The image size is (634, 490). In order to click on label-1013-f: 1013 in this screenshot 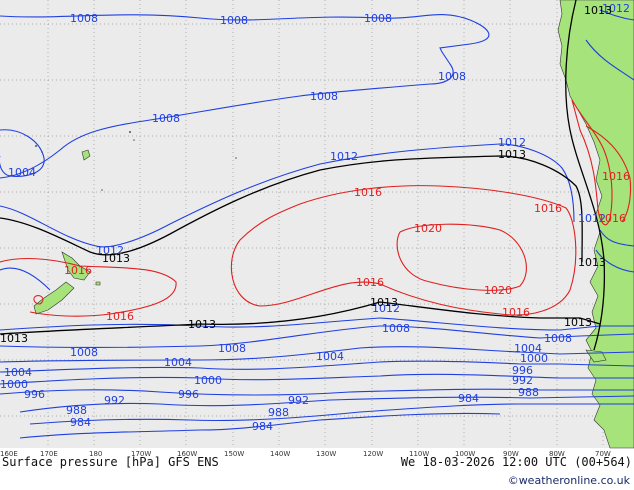, I will do `click(578, 322)`.